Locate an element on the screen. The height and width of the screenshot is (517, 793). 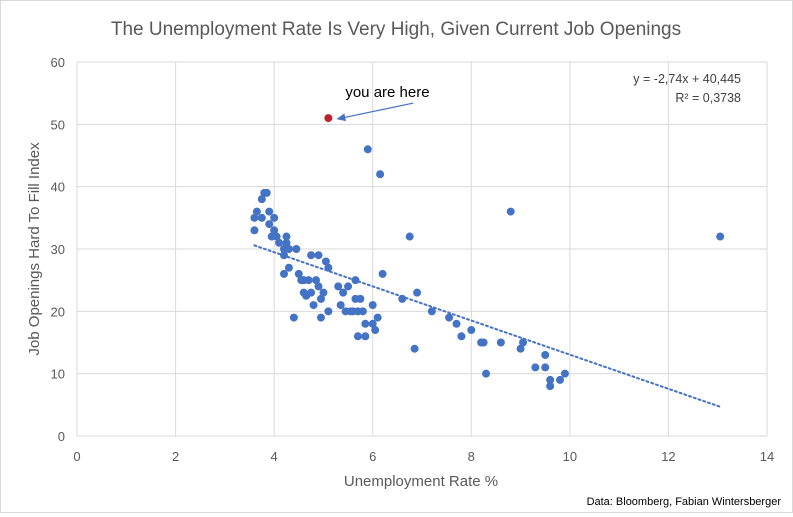
x-tick-label: 8 is located at coordinates (471, 456).